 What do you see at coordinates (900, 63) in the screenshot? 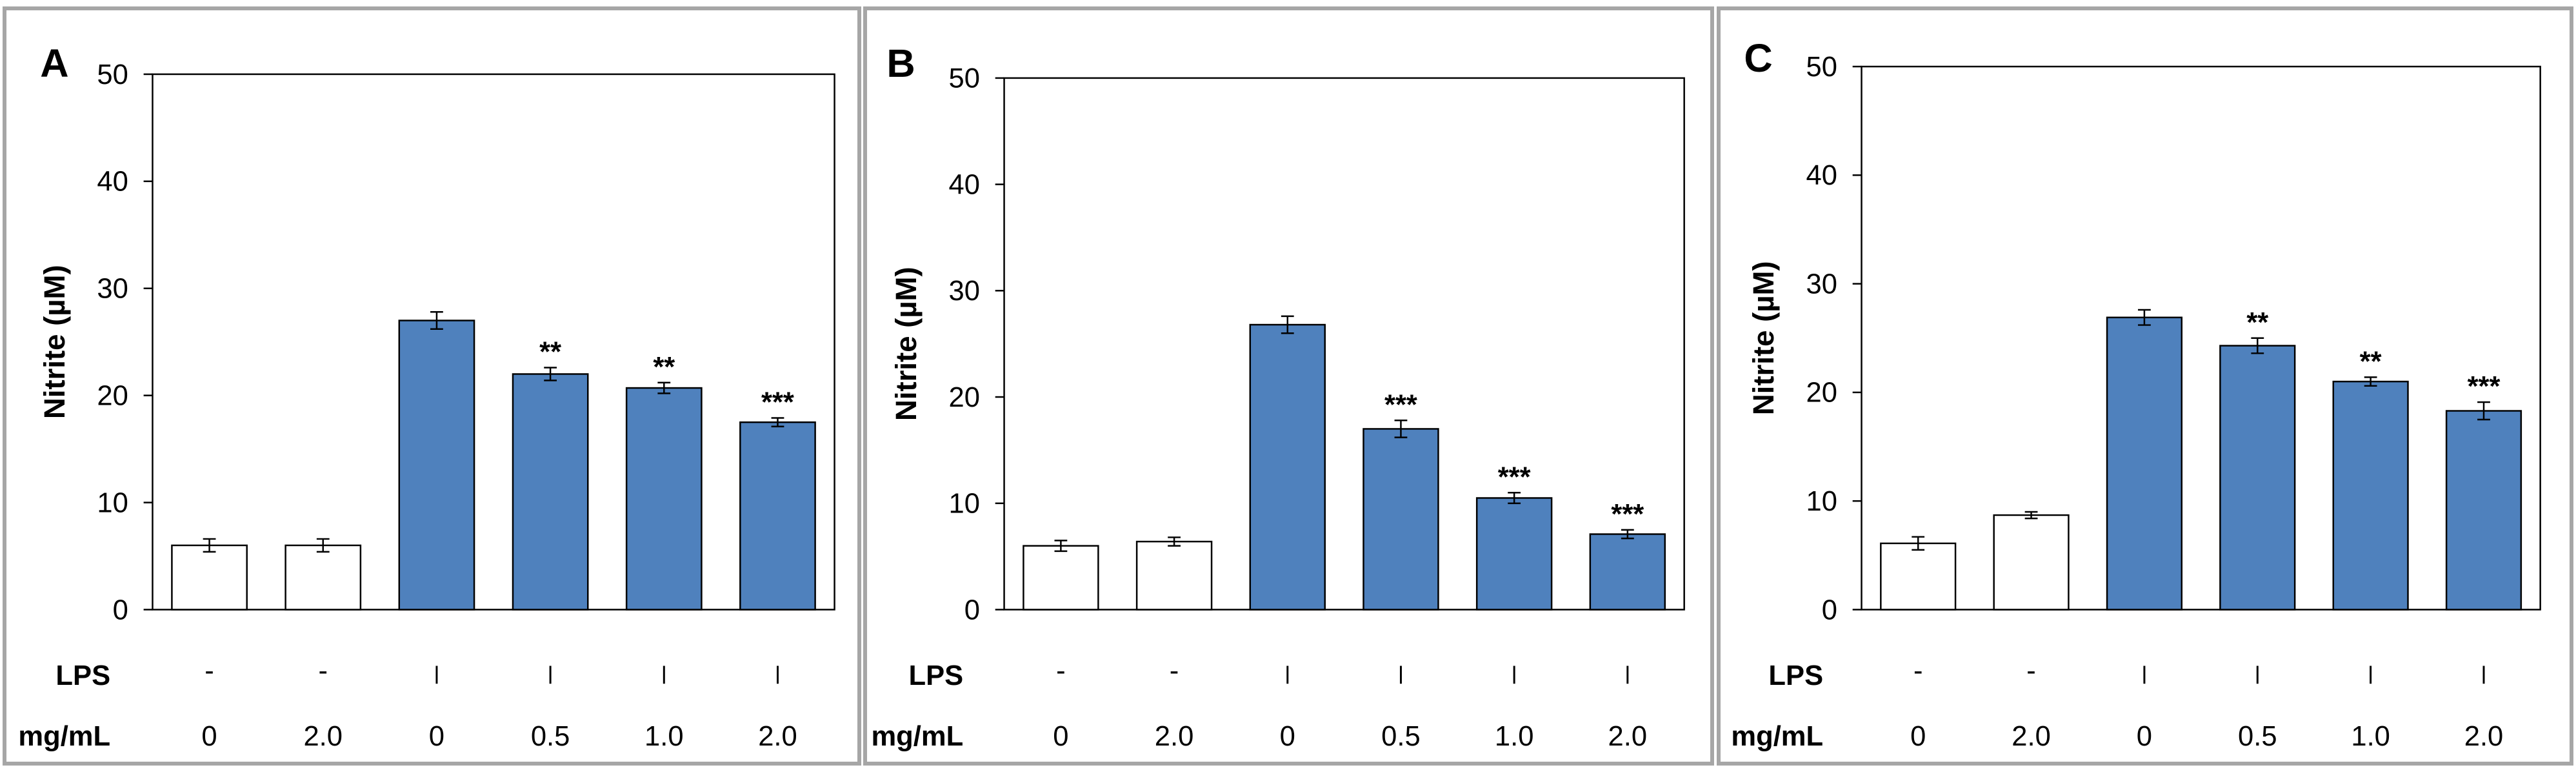
I see `panel-letter: B` at bounding box center [900, 63].